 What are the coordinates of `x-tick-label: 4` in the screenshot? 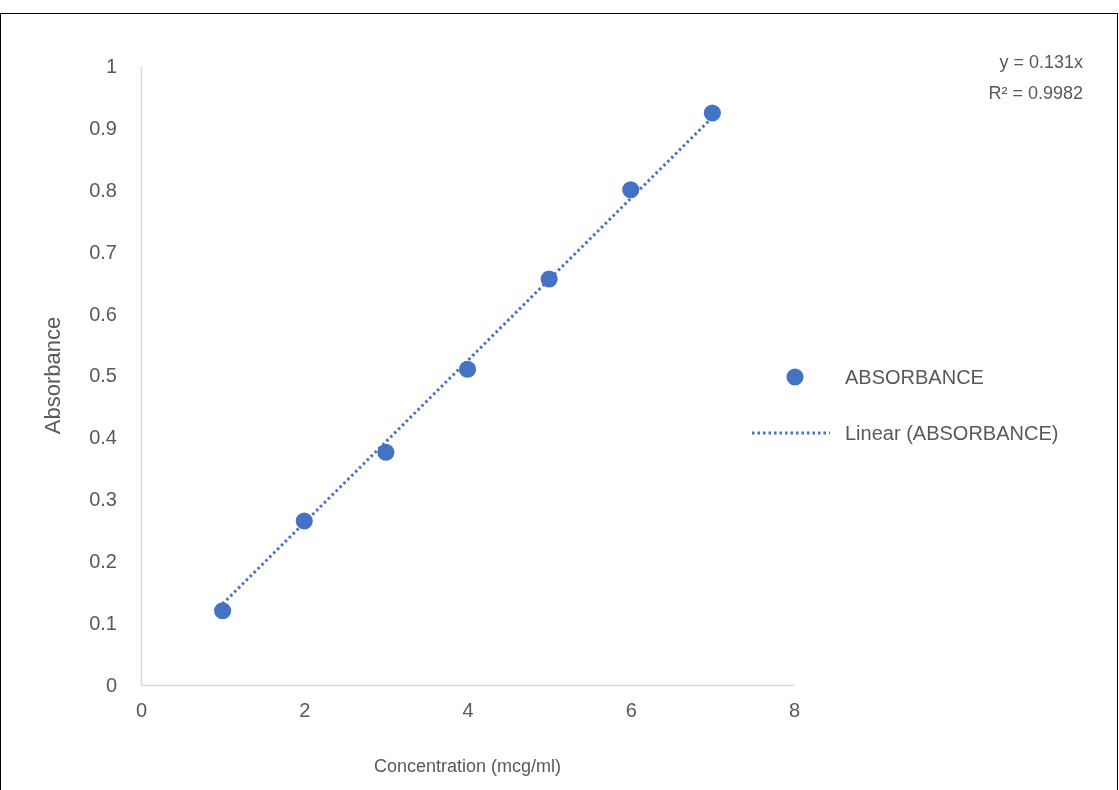 It's located at (468, 710).